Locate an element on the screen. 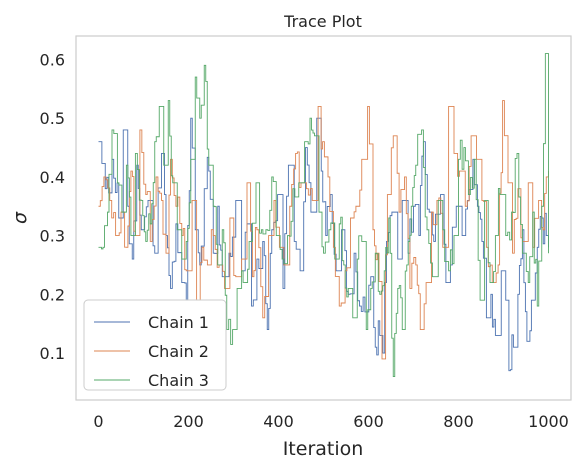 This screenshot has height=468, width=581. legend-label-chain-1: Chain 1 is located at coordinates (178, 322).